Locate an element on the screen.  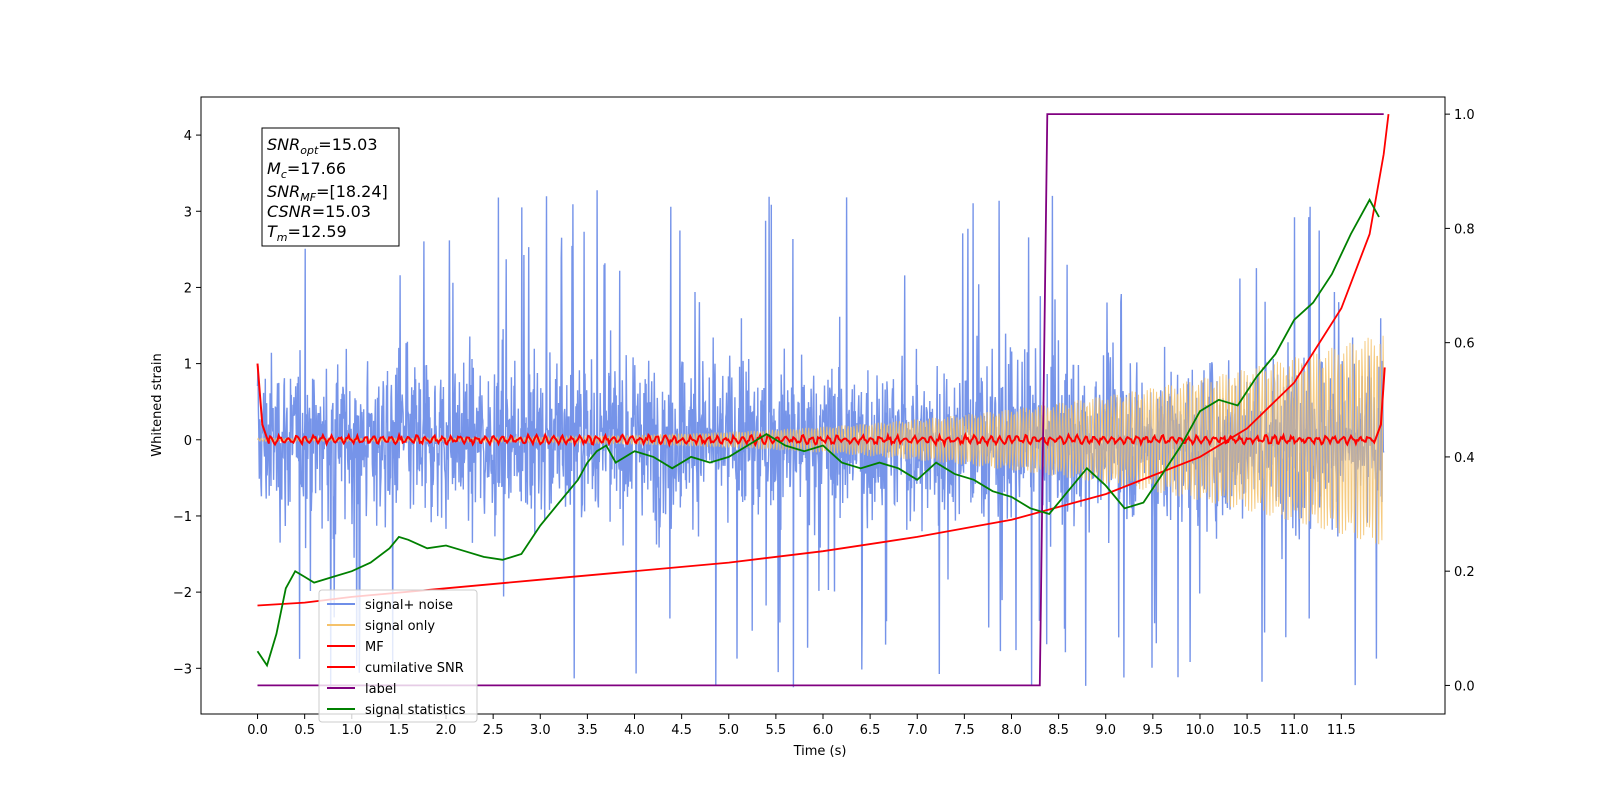
legend-label-signal-only: signal only is located at coordinates (400, 626).